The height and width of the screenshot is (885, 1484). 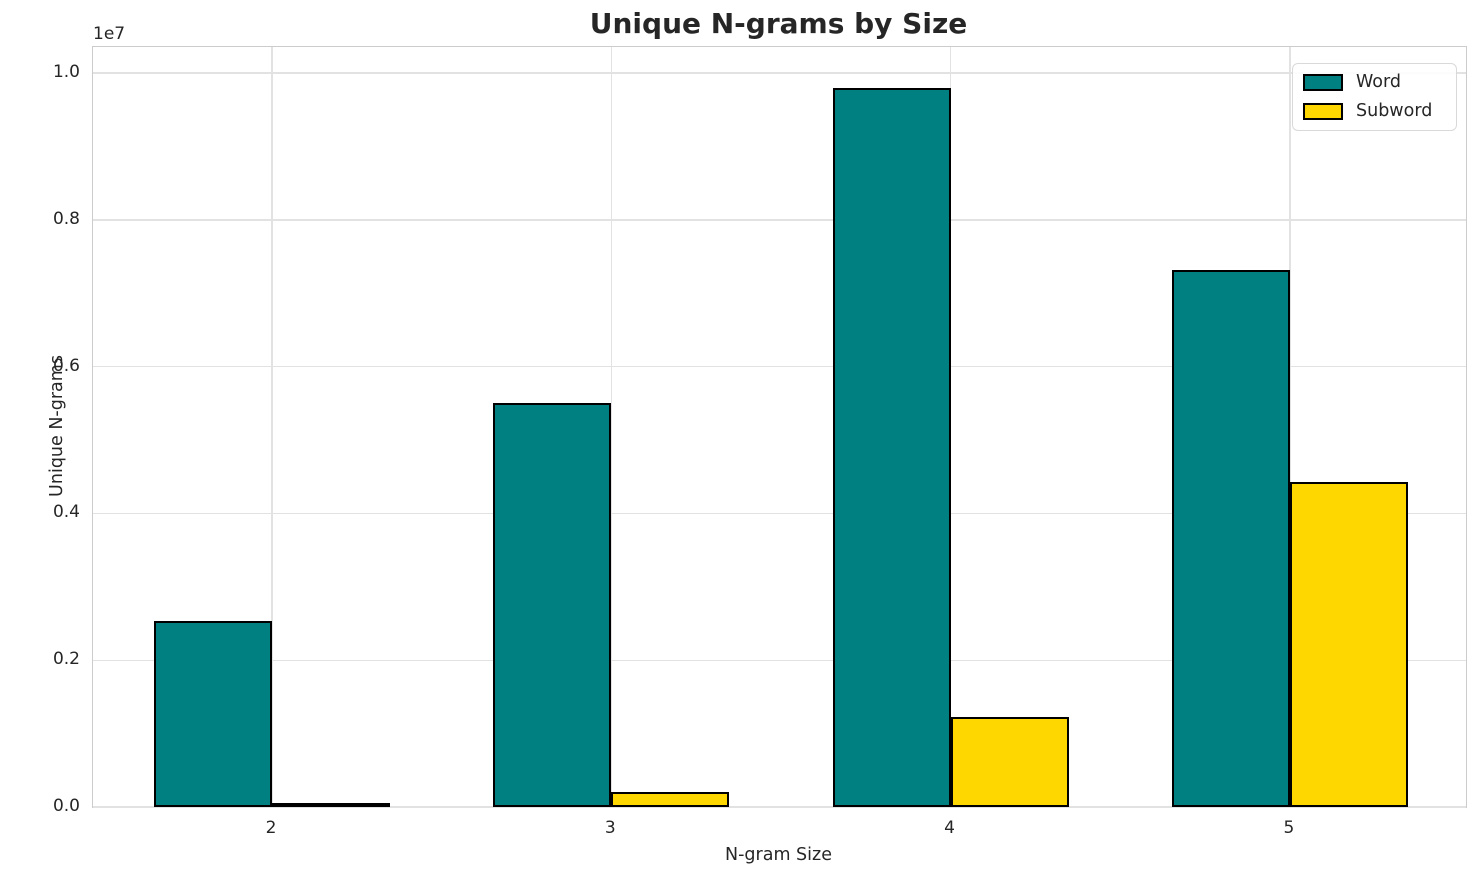 I want to click on chart-title: Unique N-grams by Size, so click(x=778, y=23).